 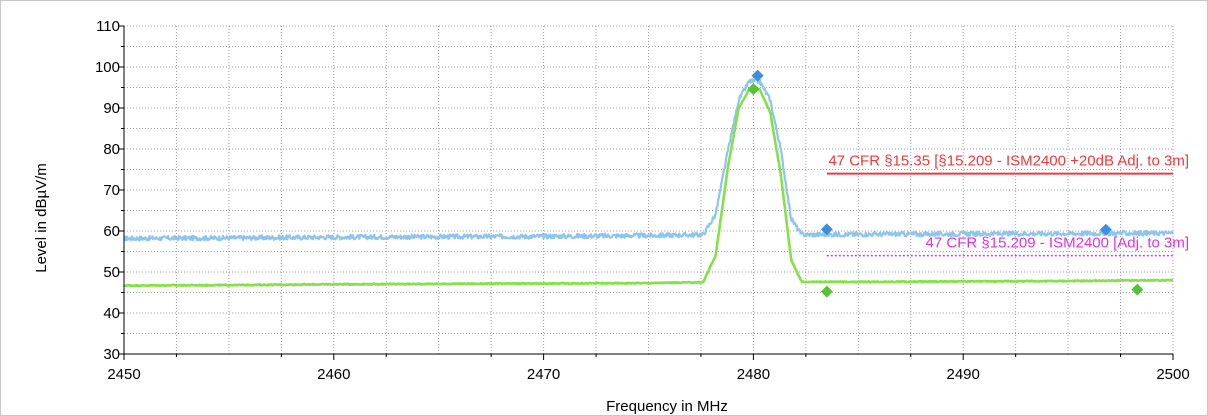 I want to click on y-tick-label: 30, so click(x=111, y=354).